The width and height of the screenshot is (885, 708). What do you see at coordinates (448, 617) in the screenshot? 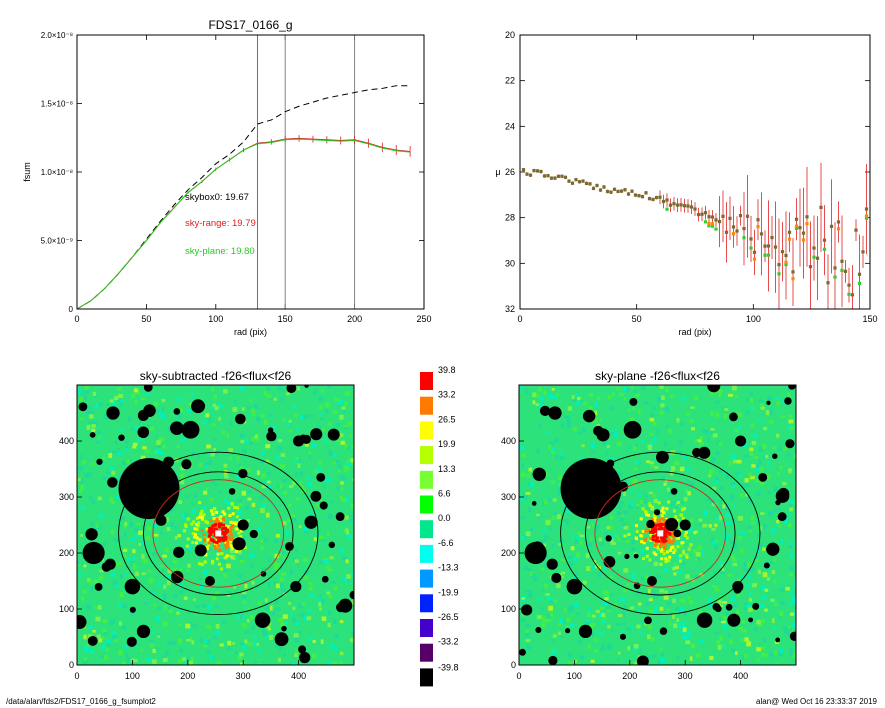
I see `colorbar-label: -26.5` at bounding box center [448, 617].